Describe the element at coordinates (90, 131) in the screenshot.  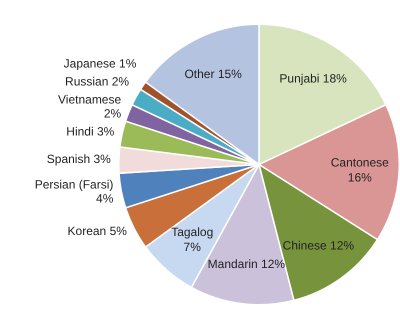
I see `slice-label: Hindi 3%` at that location.